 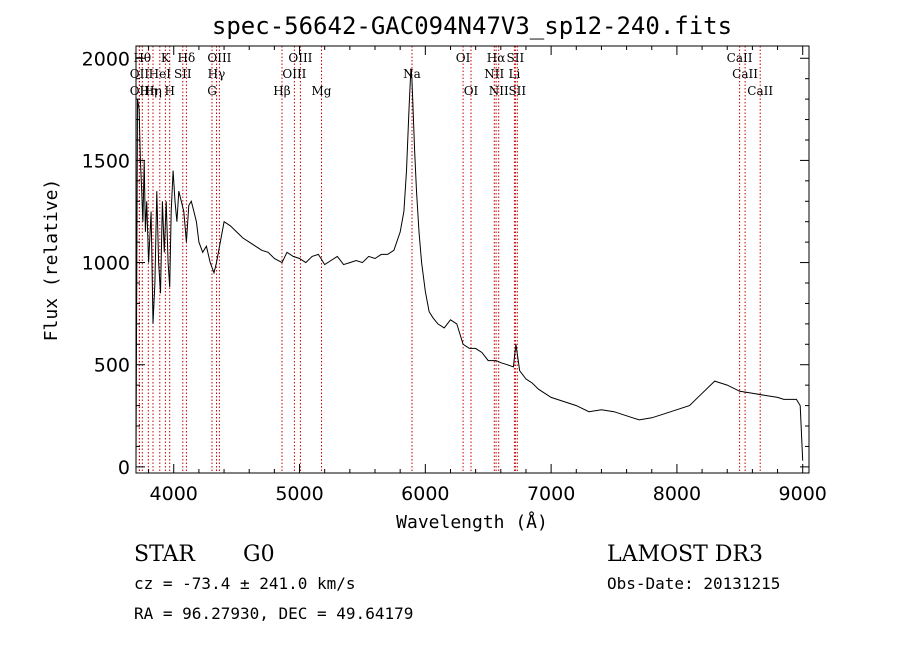 What do you see at coordinates (106, 161) in the screenshot?
I see `y-tick-label: 1500` at bounding box center [106, 161].